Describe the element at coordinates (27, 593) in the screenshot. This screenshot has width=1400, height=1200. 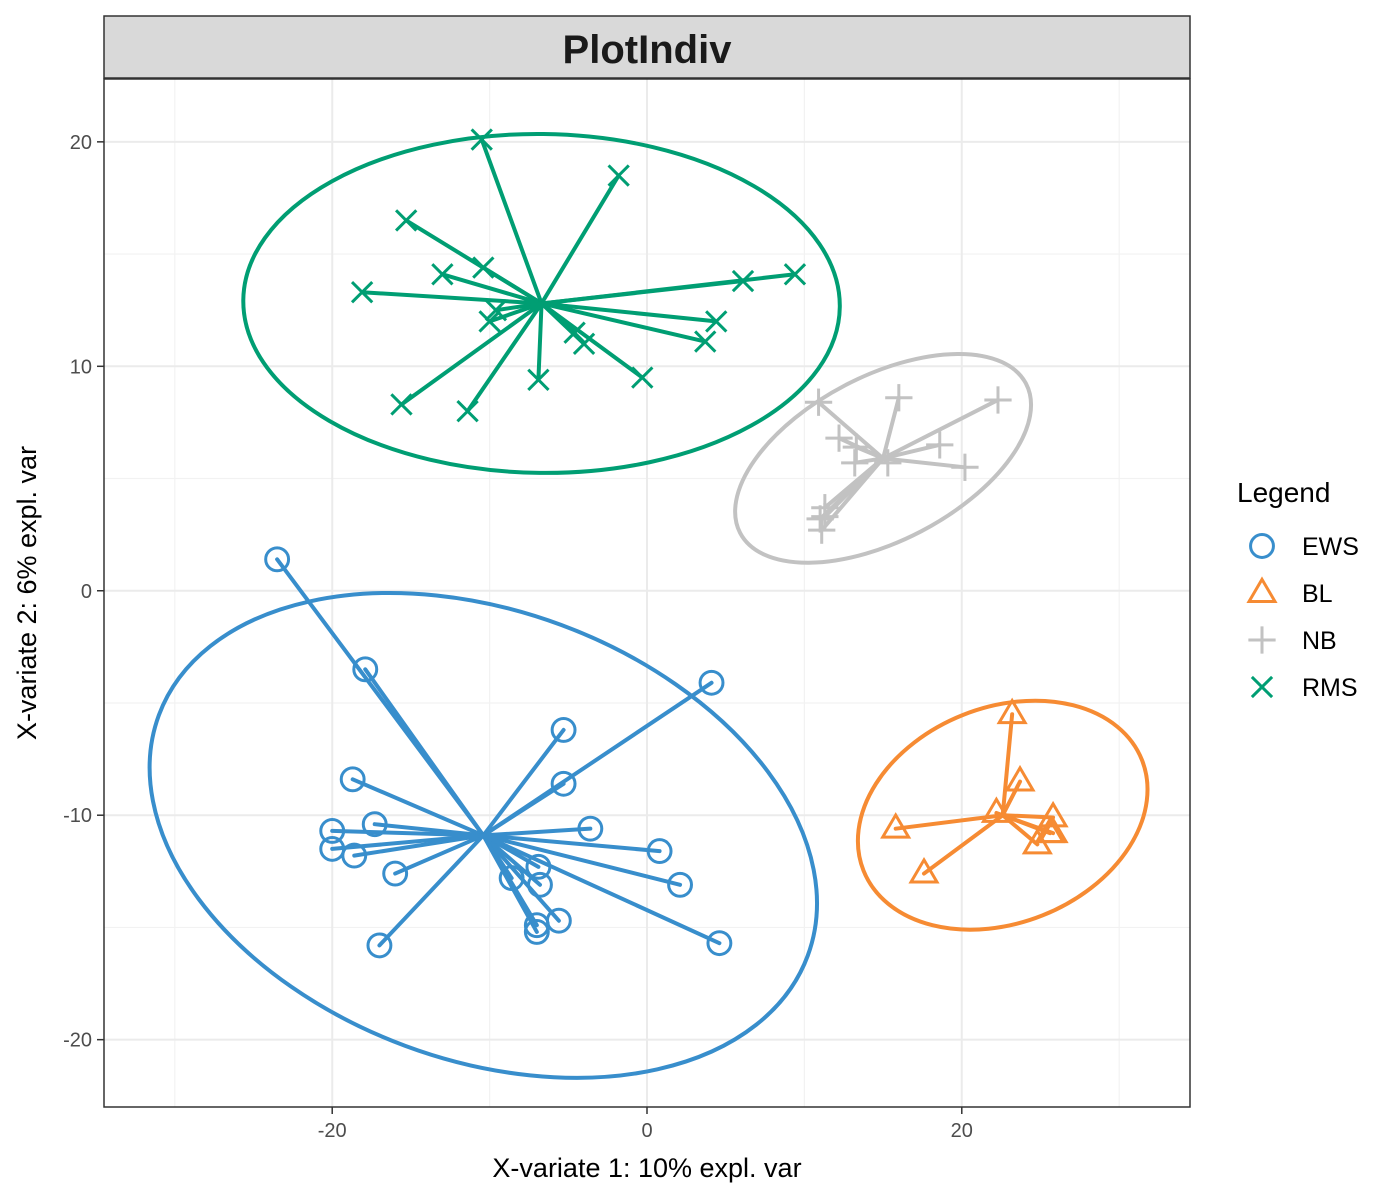
I see `y-axis-title: X-variate 2: 6% expl. var` at that location.